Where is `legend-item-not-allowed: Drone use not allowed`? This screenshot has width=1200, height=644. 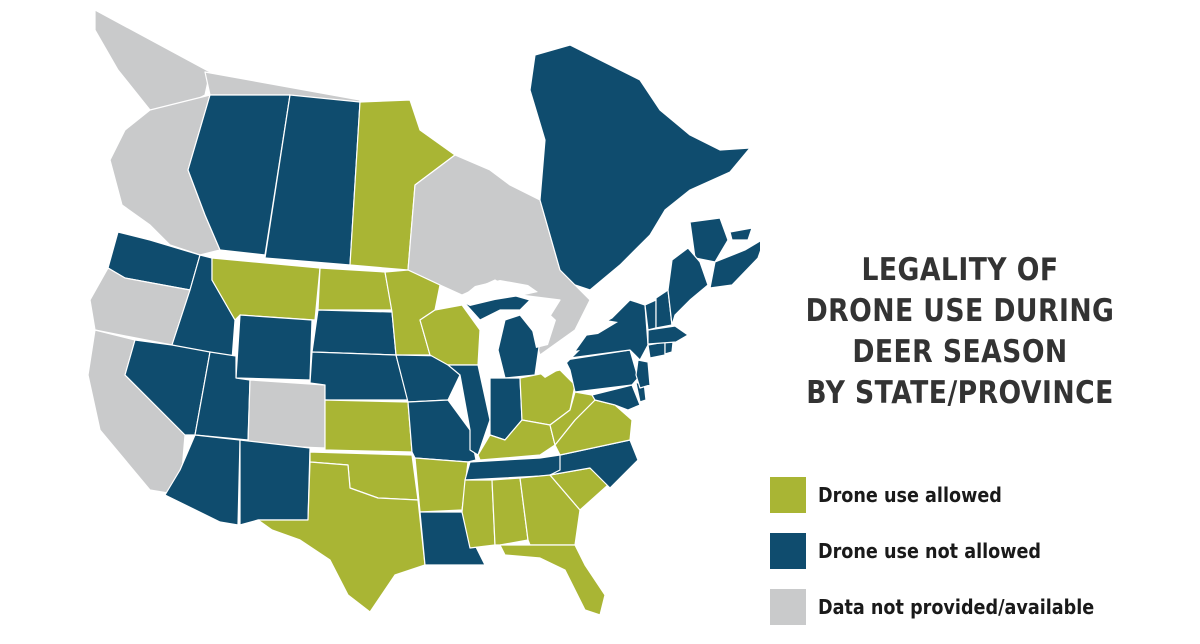 legend-item-not-allowed: Drone use not allowed is located at coordinates (980, 551).